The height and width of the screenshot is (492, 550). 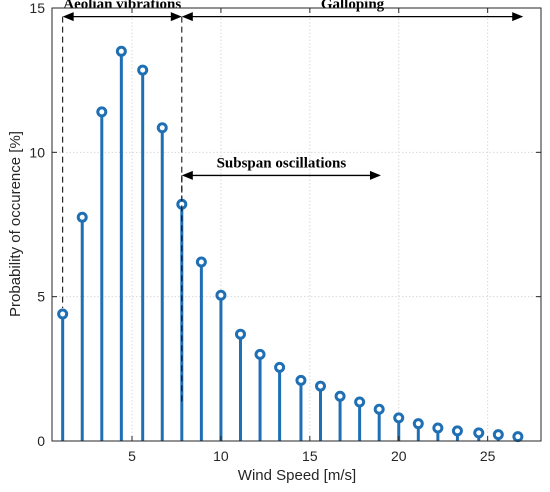 What do you see at coordinates (132, 456) in the screenshot?
I see `x-tick-label: 5` at bounding box center [132, 456].